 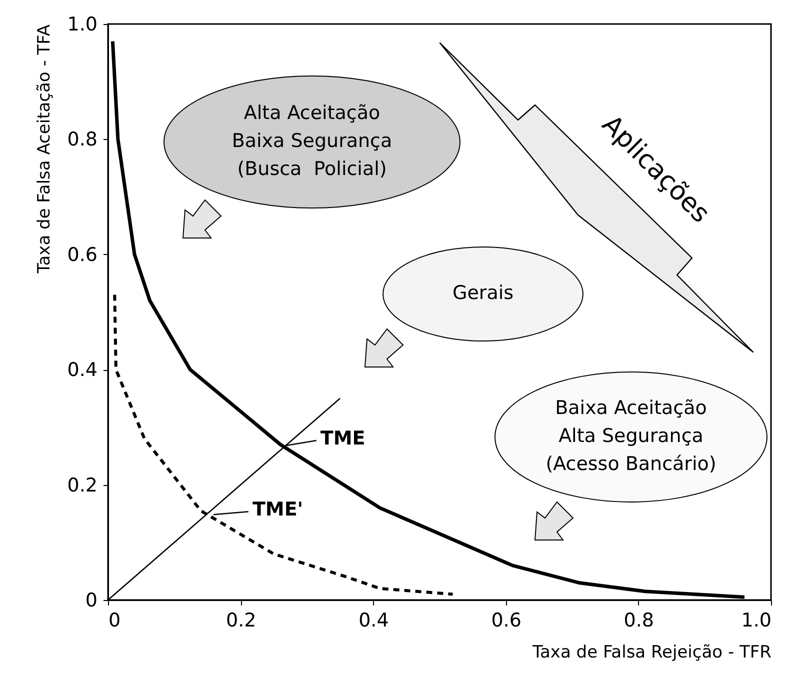 What do you see at coordinates (756, 621) in the screenshot?
I see `x-tick-label: 1.0` at bounding box center [756, 621].